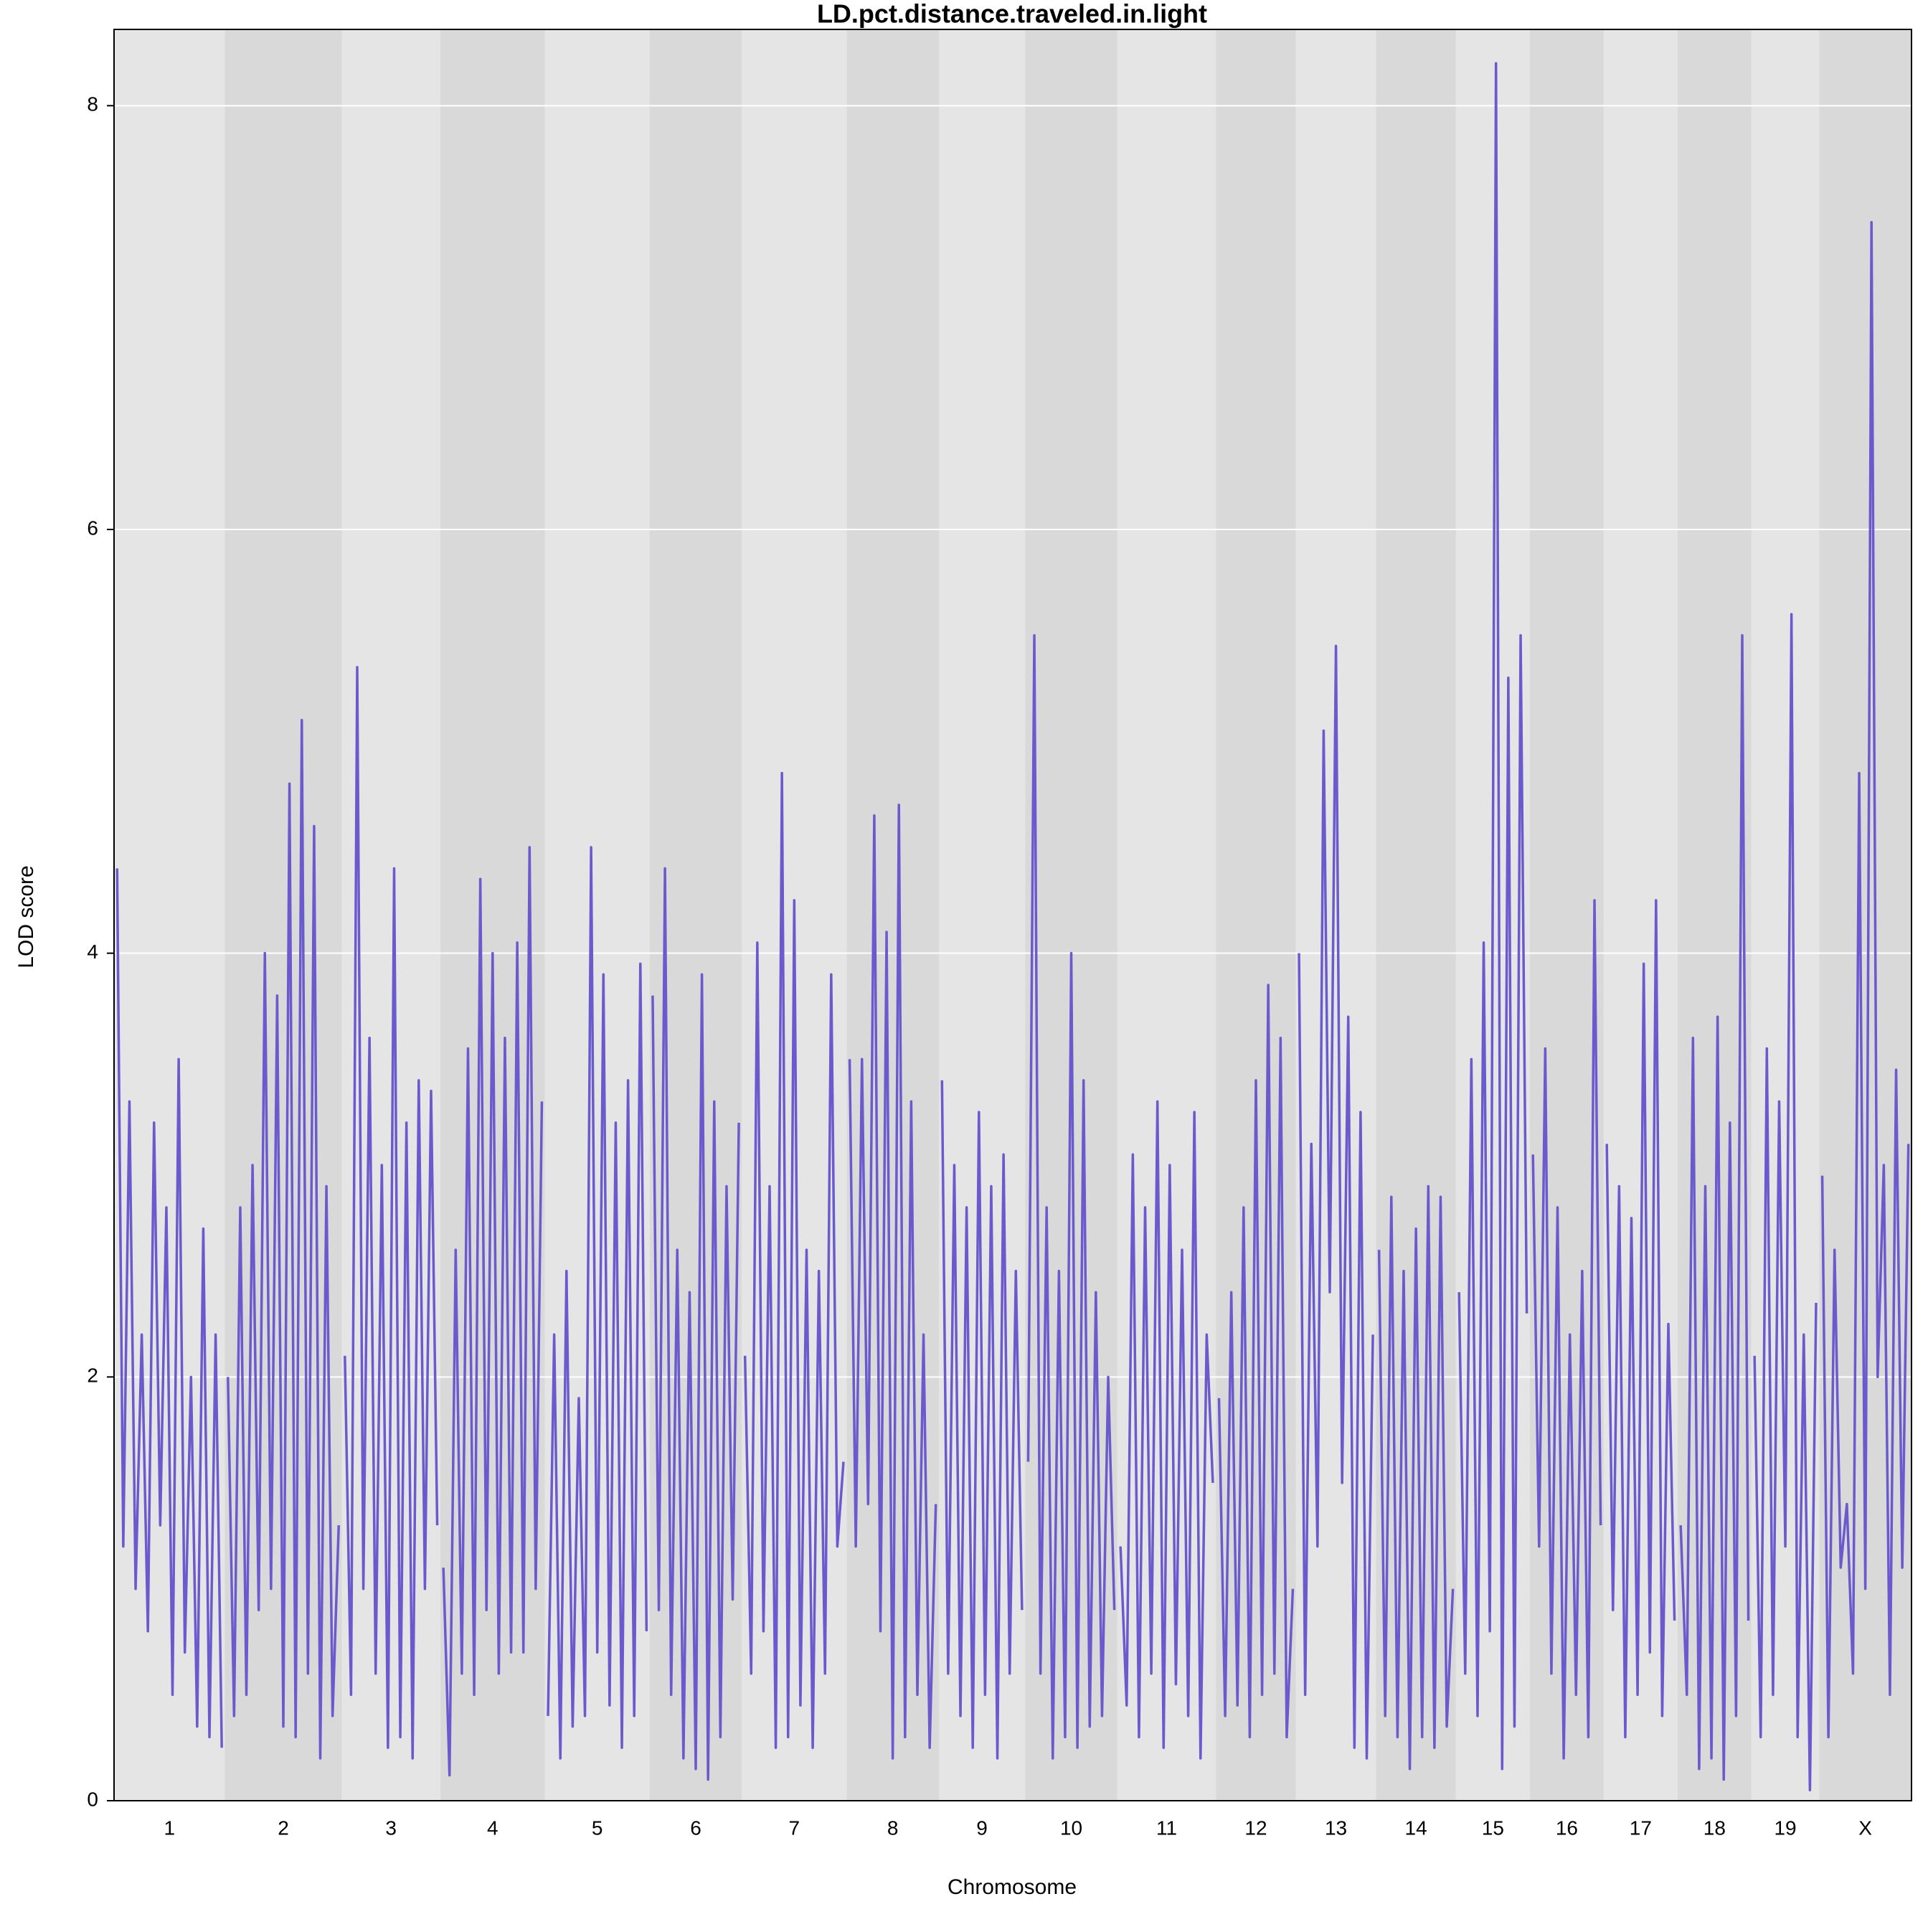  I want to click on x-tick-label: 2, so click(283, 1828).